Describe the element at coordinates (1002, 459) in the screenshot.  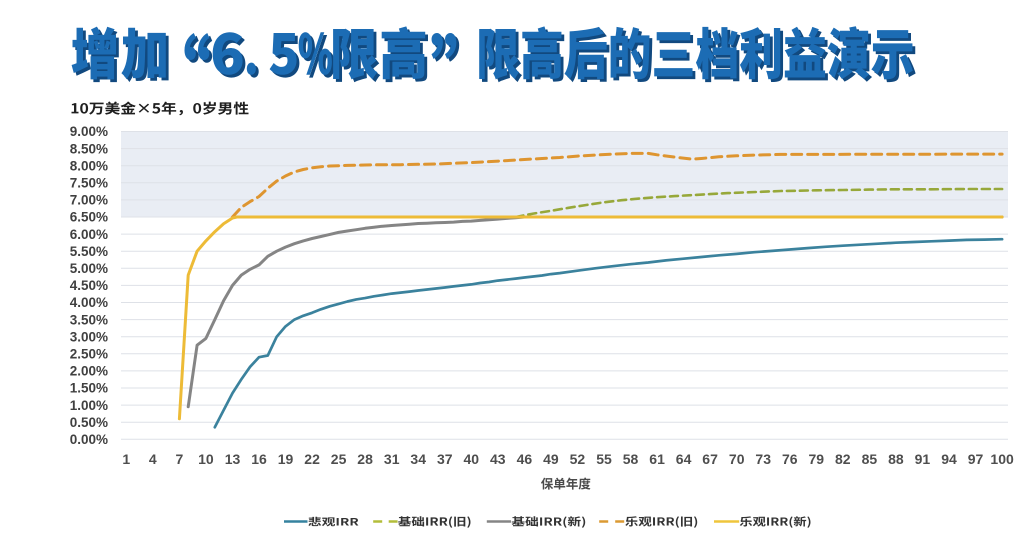
I see `svg-text: 100` at that location.